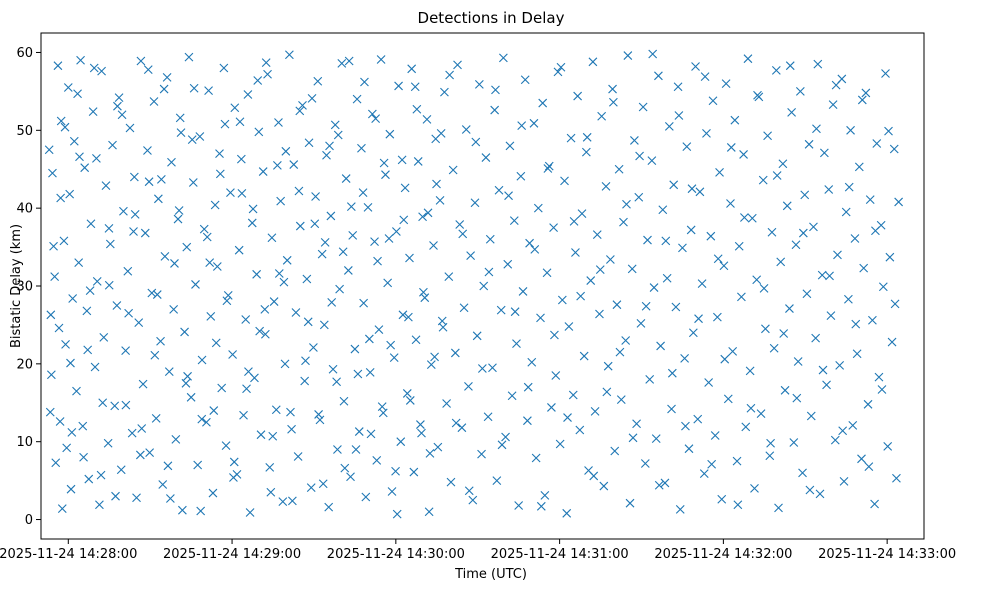 The image size is (987, 590). I want to click on y-tick-label: 20, so click(24, 364).